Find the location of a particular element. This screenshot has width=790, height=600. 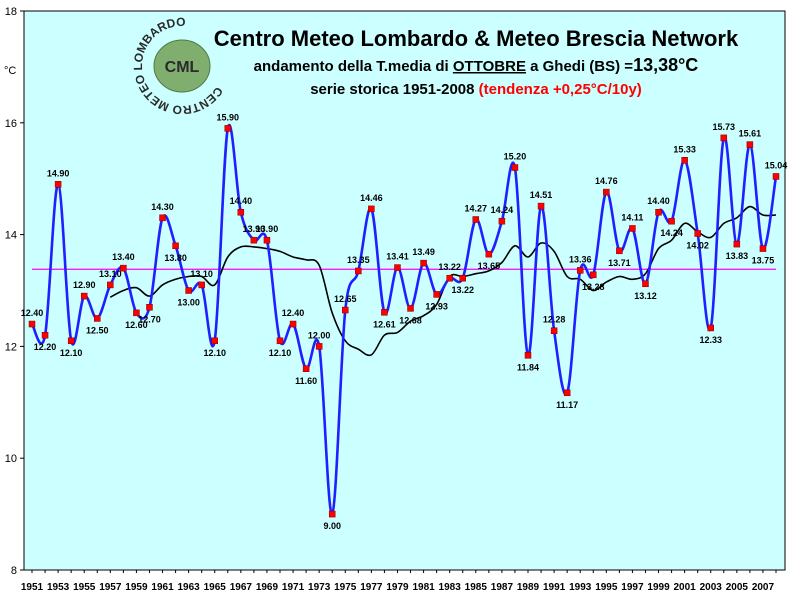

data-label: 12.90 is located at coordinates (84, 285).